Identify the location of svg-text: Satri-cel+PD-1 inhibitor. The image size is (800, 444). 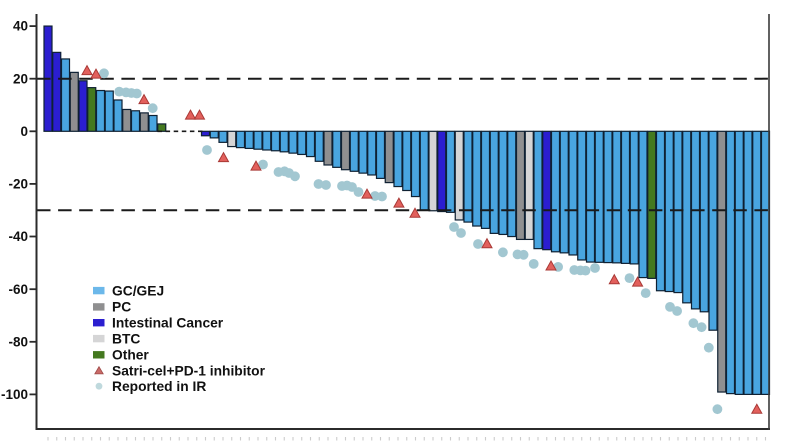
(189, 371).